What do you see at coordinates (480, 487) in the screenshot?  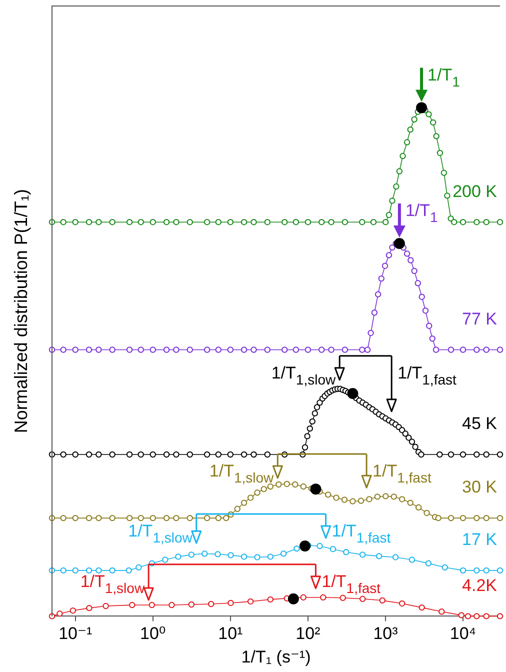 I see `series-label: 30 K` at bounding box center [480, 487].